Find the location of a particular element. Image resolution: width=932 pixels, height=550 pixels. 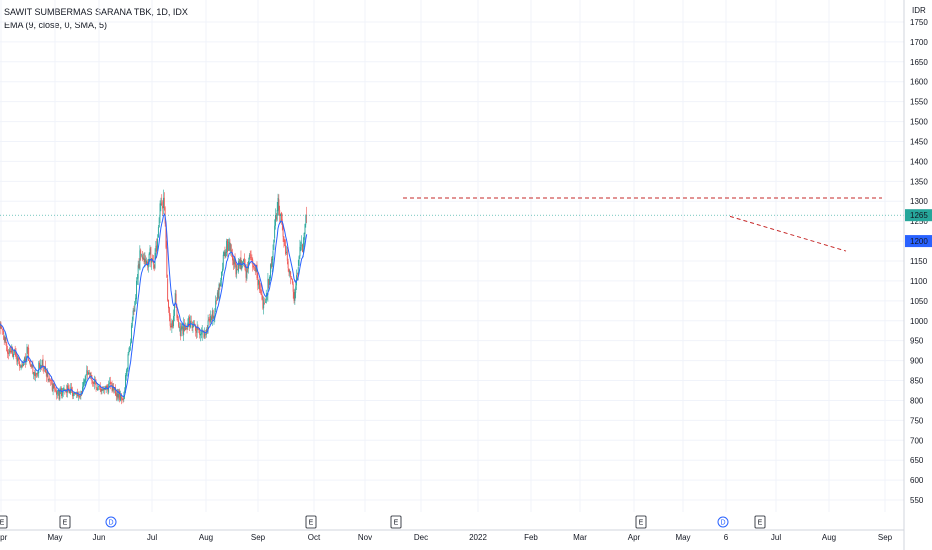

dividend-badge is located at coordinates (111, 522).